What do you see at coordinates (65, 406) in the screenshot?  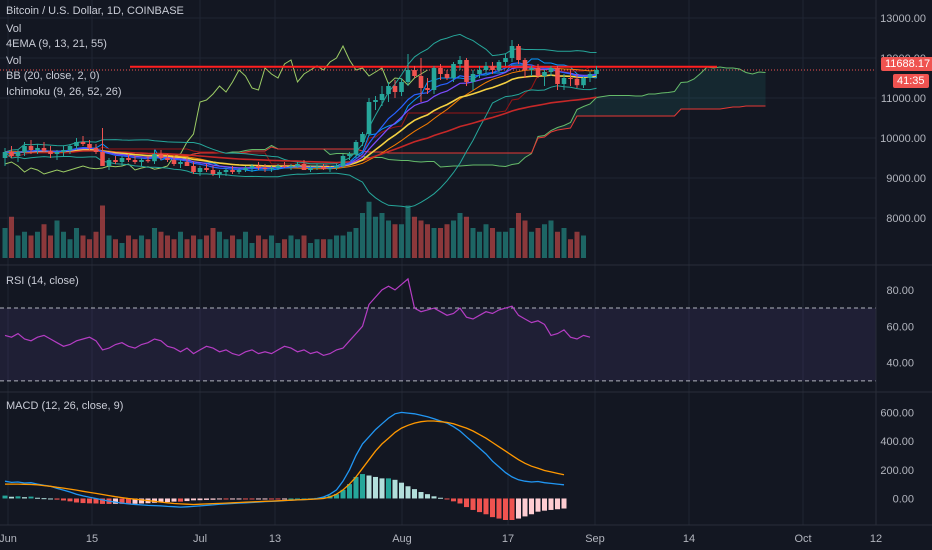 I see `macd-label: MACD (12, 26, close, 9)` at bounding box center [65, 406].